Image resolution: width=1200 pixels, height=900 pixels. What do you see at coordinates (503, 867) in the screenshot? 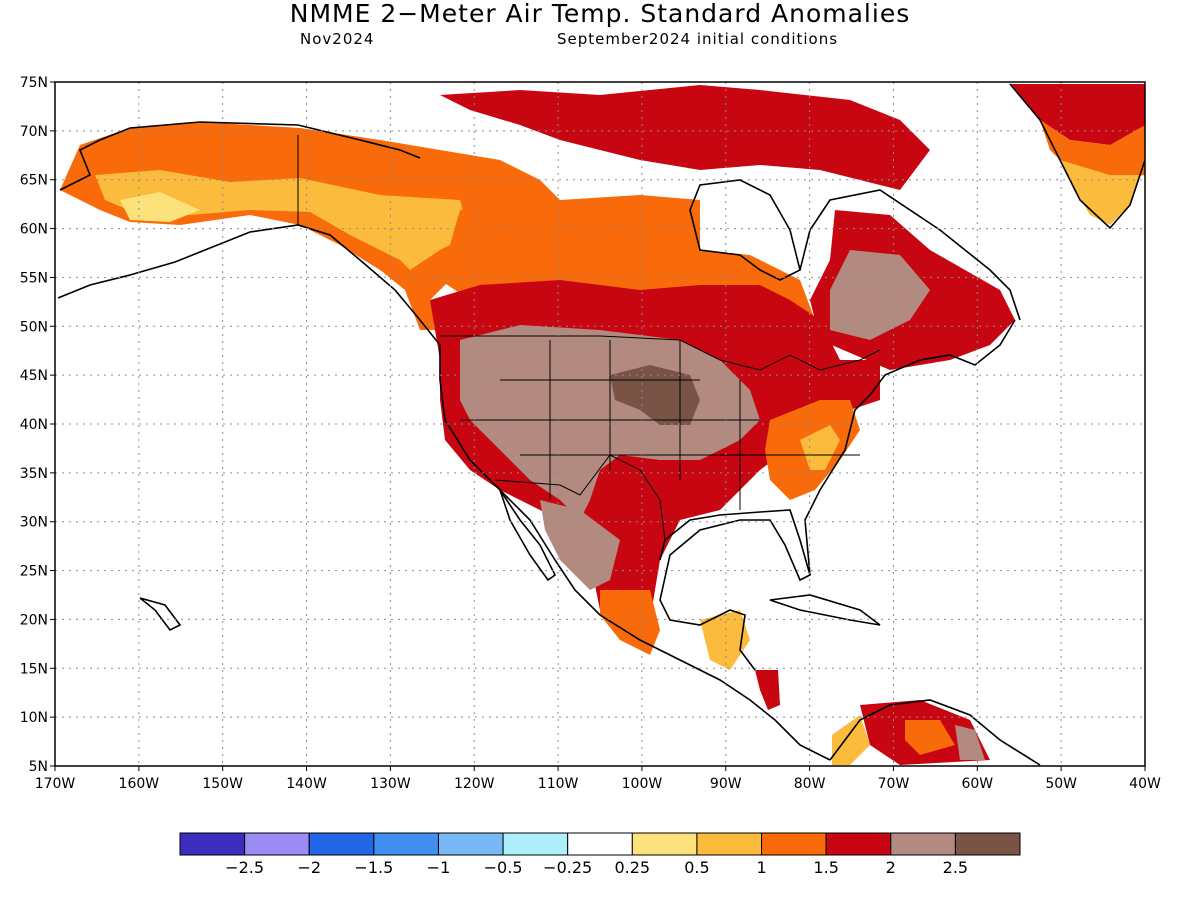
I see `colorbar-label: −0.5` at bounding box center [503, 867].